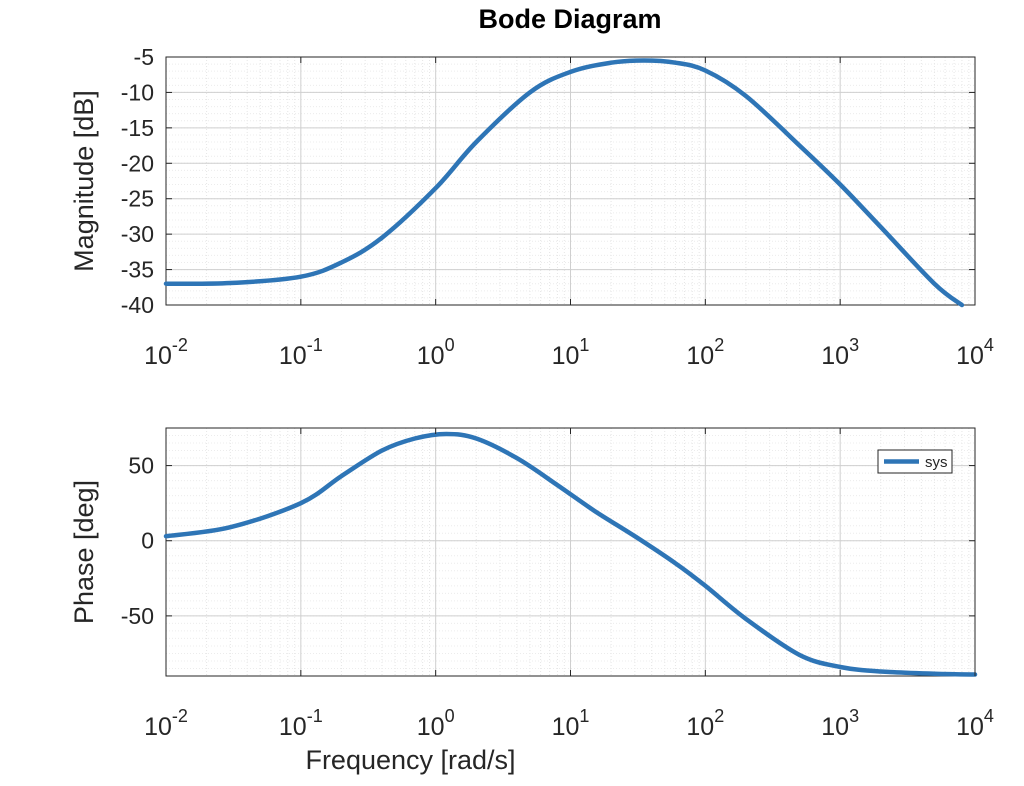 This screenshot has width=1024, height=786. Describe the element at coordinates (137, 305) in the screenshot. I see `y-tick-label: -40` at that location.